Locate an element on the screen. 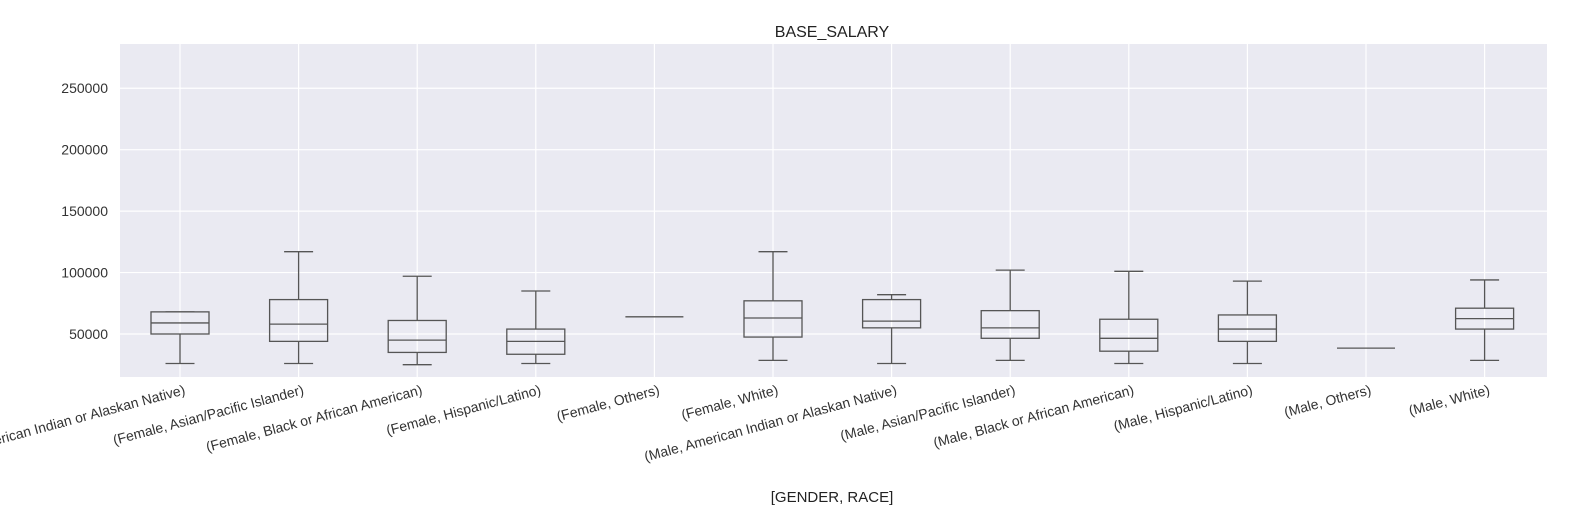 The height and width of the screenshot is (519, 1586). y-tick-labels: 50000 100000 150000 200000 250000 is located at coordinates (84, 211).